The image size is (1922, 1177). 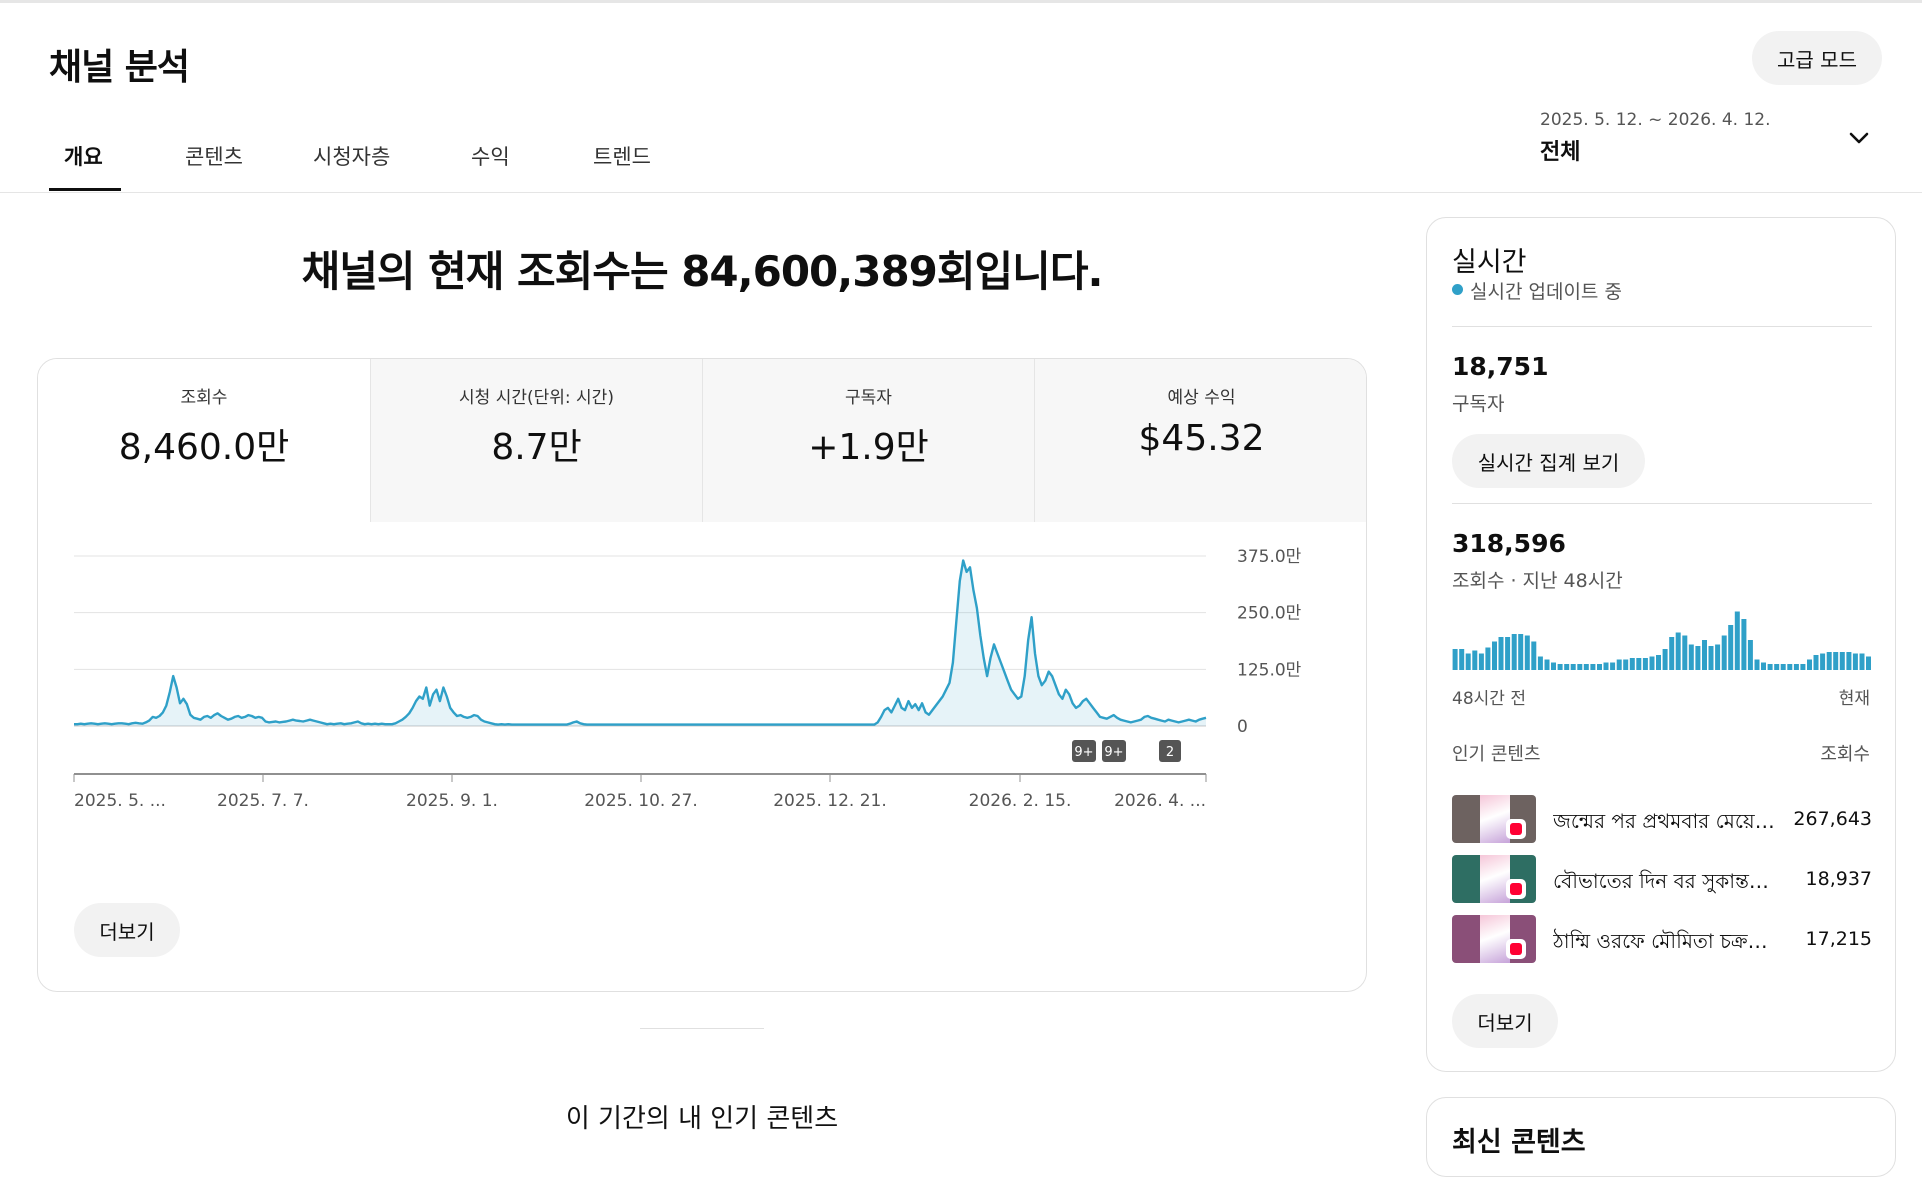 I want to click on metric-tab-subscribers: 구독자 +1.9만, so click(x=868, y=440).